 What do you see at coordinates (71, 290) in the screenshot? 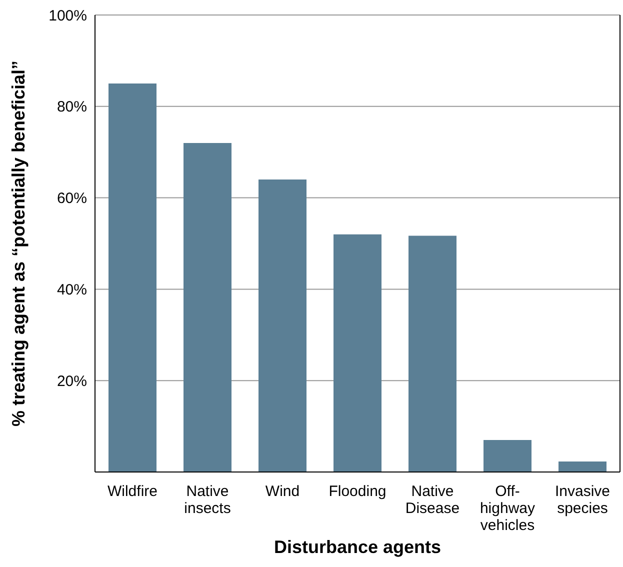
I see `y-tick-label: 40%` at bounding box center [71, 290].